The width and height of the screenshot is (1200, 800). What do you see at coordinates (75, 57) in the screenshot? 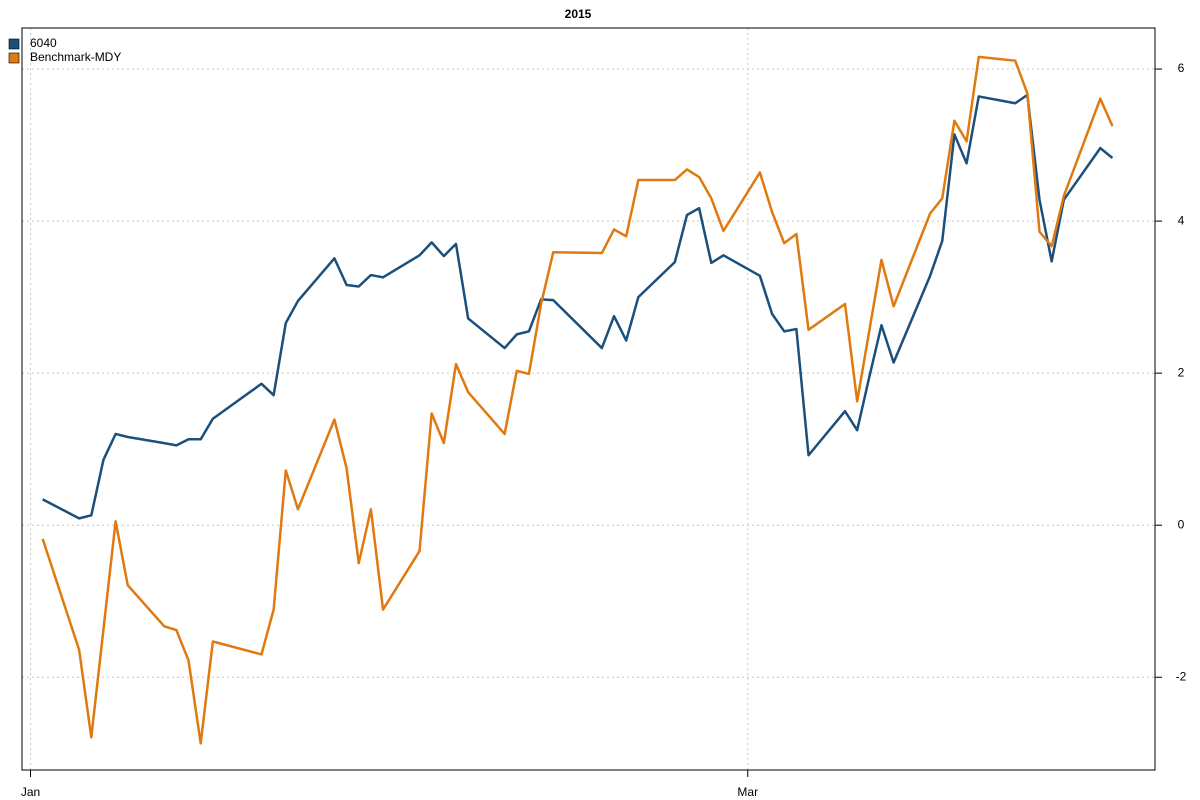
I see `legend-label: Benchmark-MDY` at bounding box center [75, 57].